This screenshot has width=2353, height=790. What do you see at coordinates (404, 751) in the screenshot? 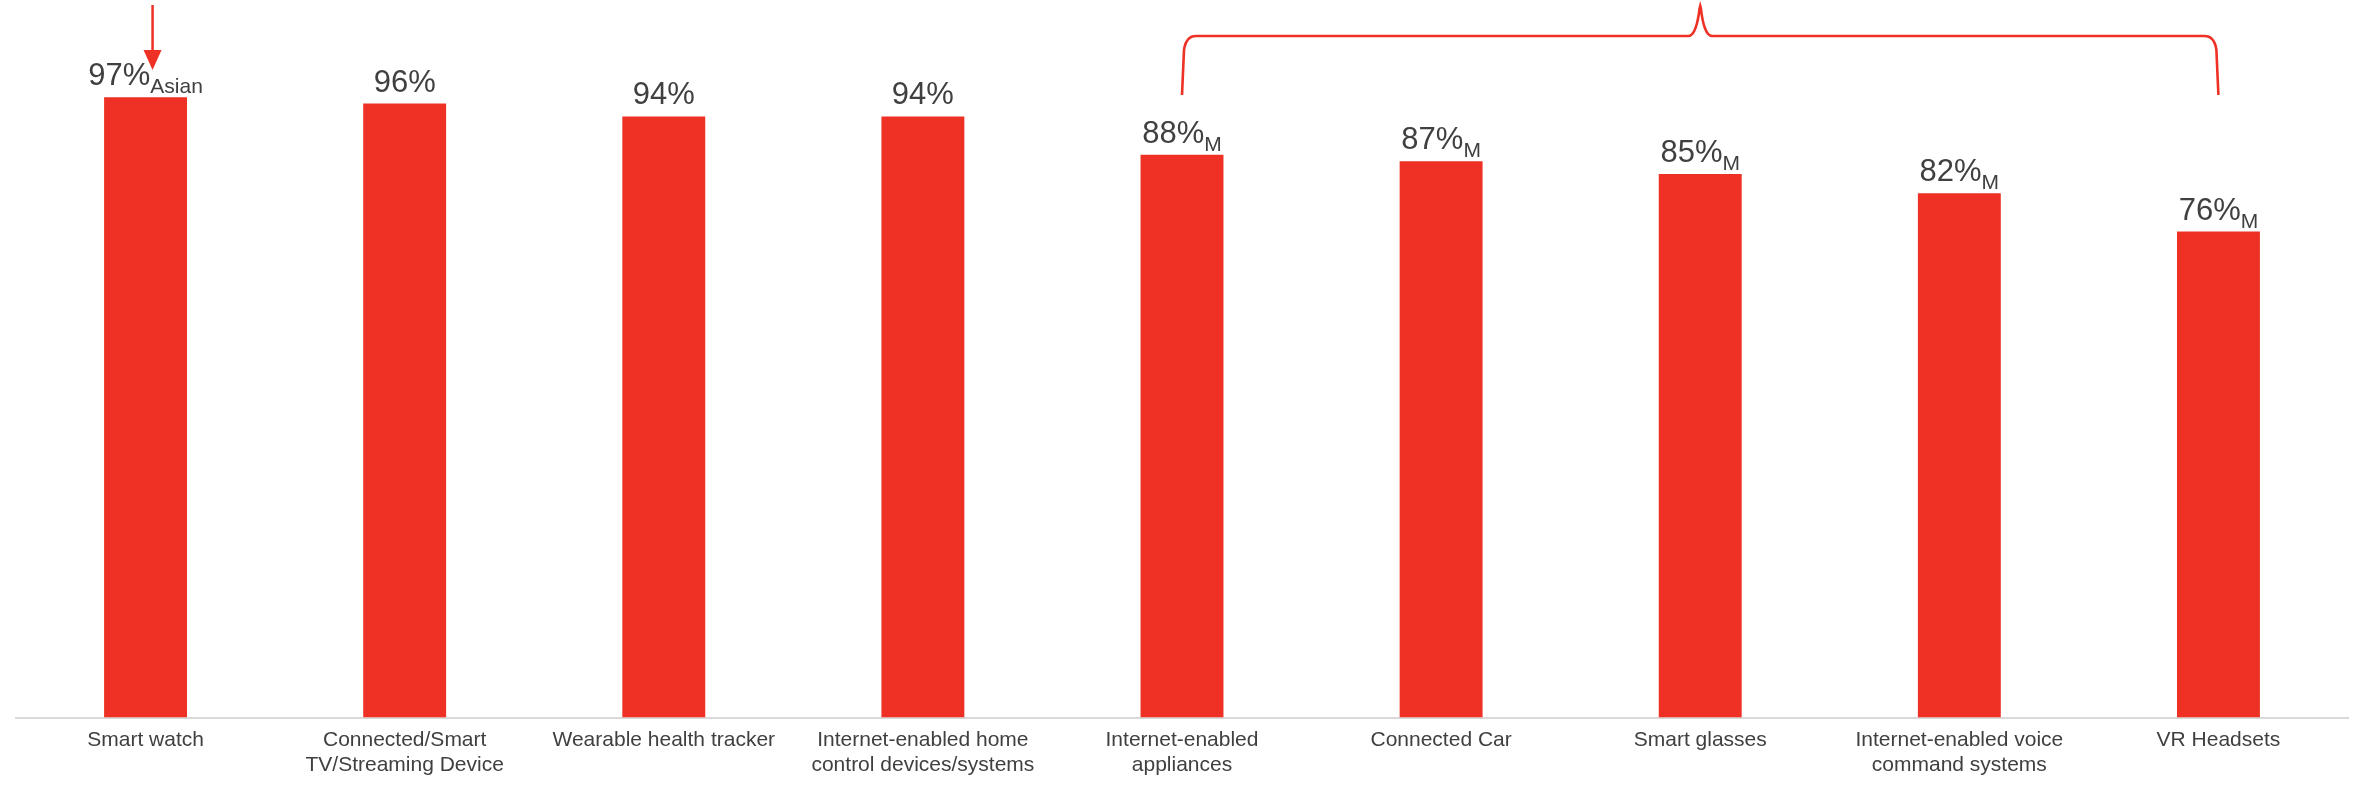
I see `x-tick-label: Connected/Smart TV/Streaming Device` at bounding box center [404, 751].